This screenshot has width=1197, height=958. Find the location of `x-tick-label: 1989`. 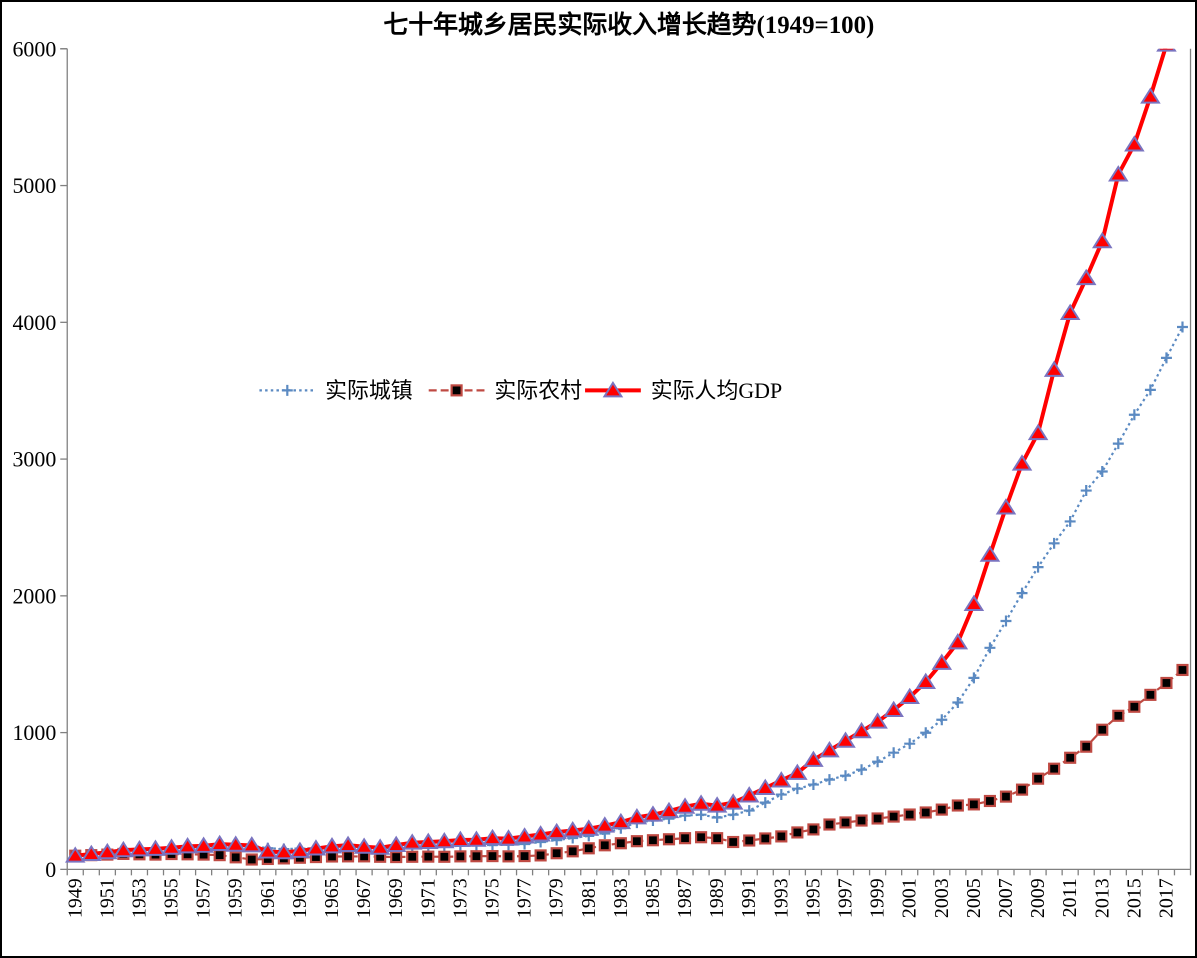

x-tick-label: 1989 is located at coordinates (717, 898).